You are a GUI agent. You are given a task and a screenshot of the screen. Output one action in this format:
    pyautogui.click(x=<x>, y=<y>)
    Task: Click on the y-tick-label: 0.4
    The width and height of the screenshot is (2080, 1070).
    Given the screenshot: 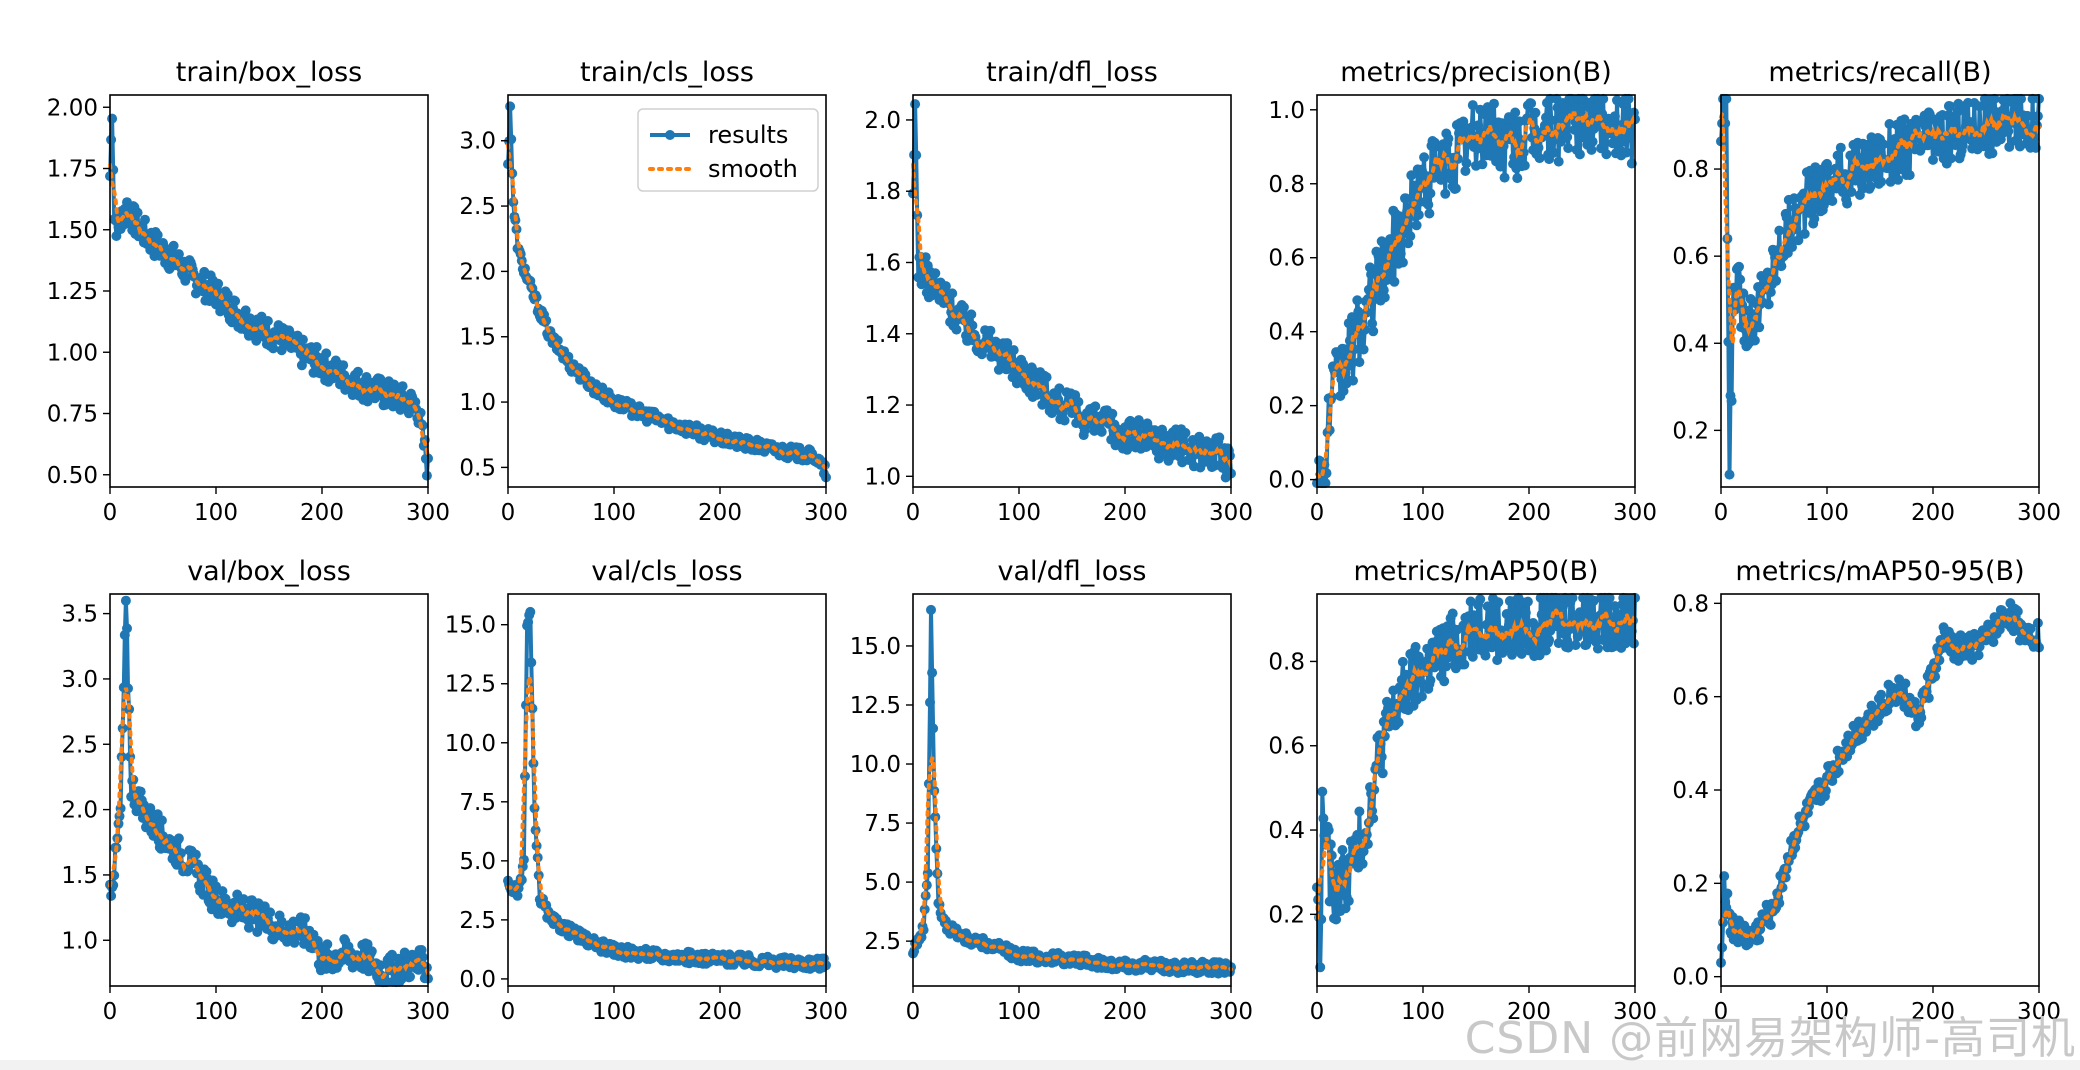 What is the action you would take?
    pyautogui.click(x=1286, y=333)
    